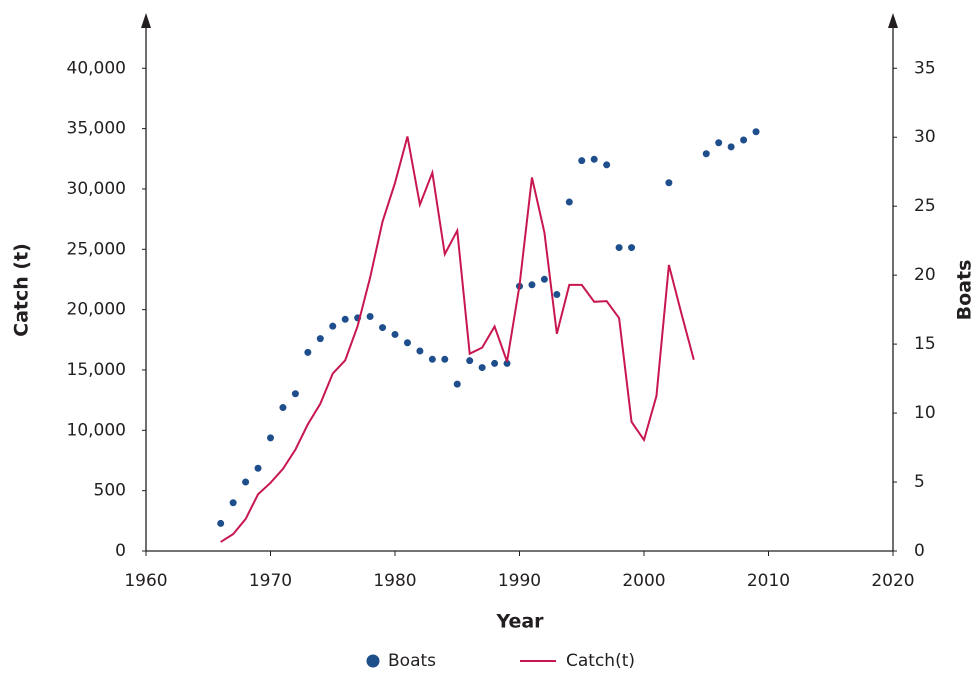  What do you see at coordinates (893, 20) in the screenshot?
I see `y2-axis-arrow` at bounding box center [893, 20].